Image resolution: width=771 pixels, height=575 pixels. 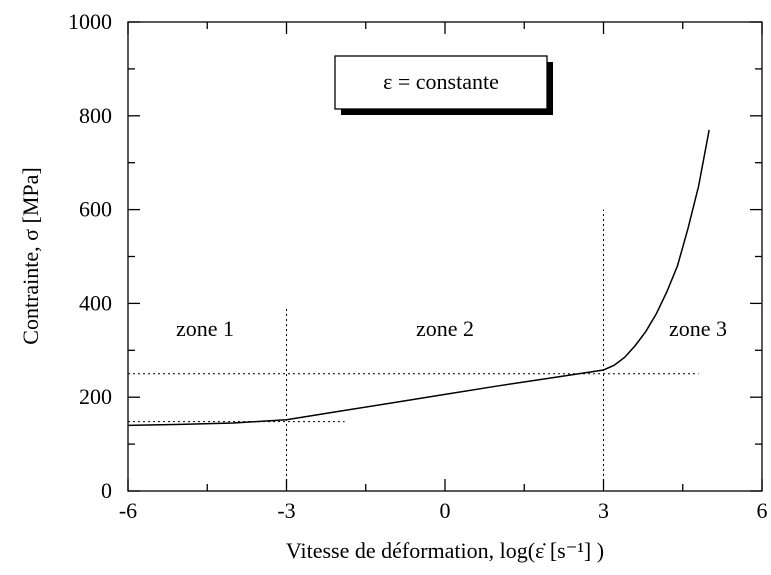 What do you see at coordinates (445, 328) in the screenshot?
I see `zone-label: zone 2` at bounding box center [445, 328].